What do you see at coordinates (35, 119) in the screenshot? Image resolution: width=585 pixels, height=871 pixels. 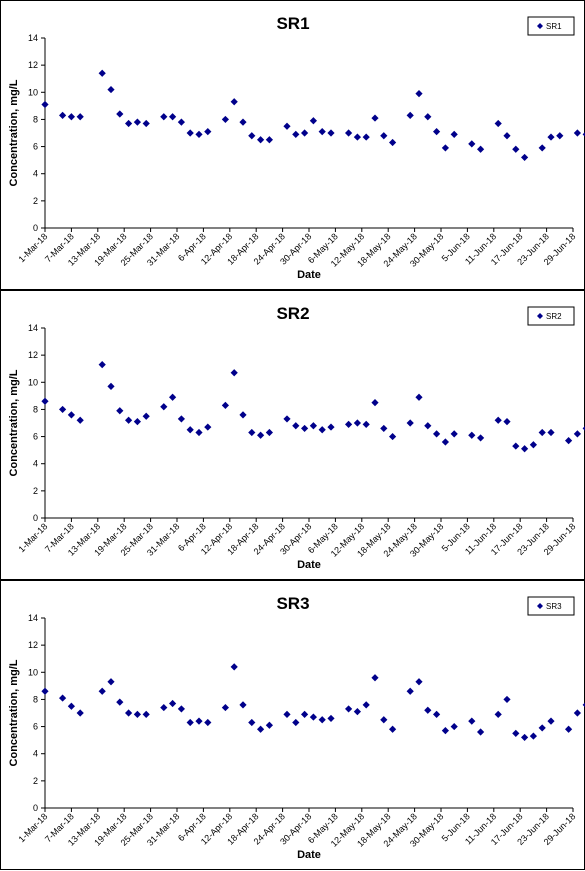 I see `y-tick-label: 8` at bounding box center [35, 119].